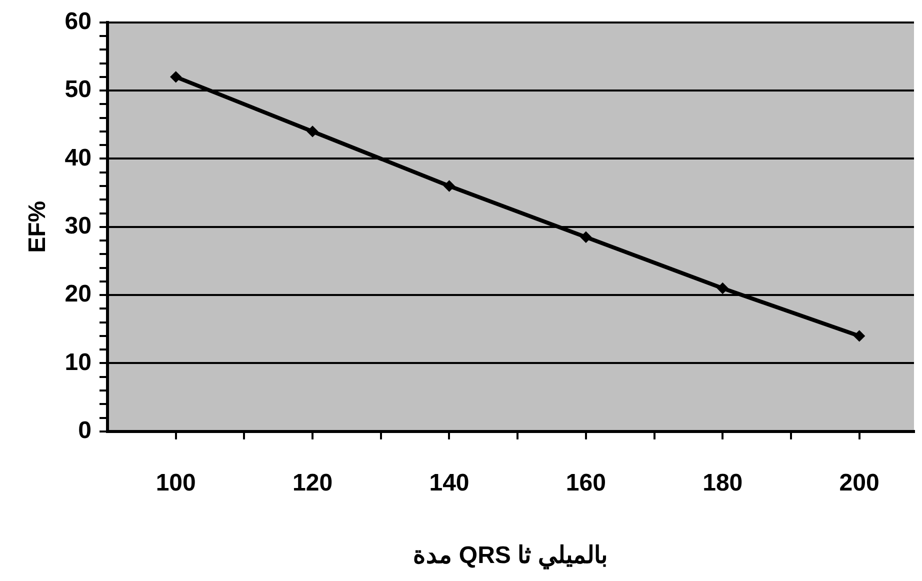  What do you see at coordinates (586, 482) in the screenshot?
I see `x-tick-label: 160` at bounding box center [586, 482].